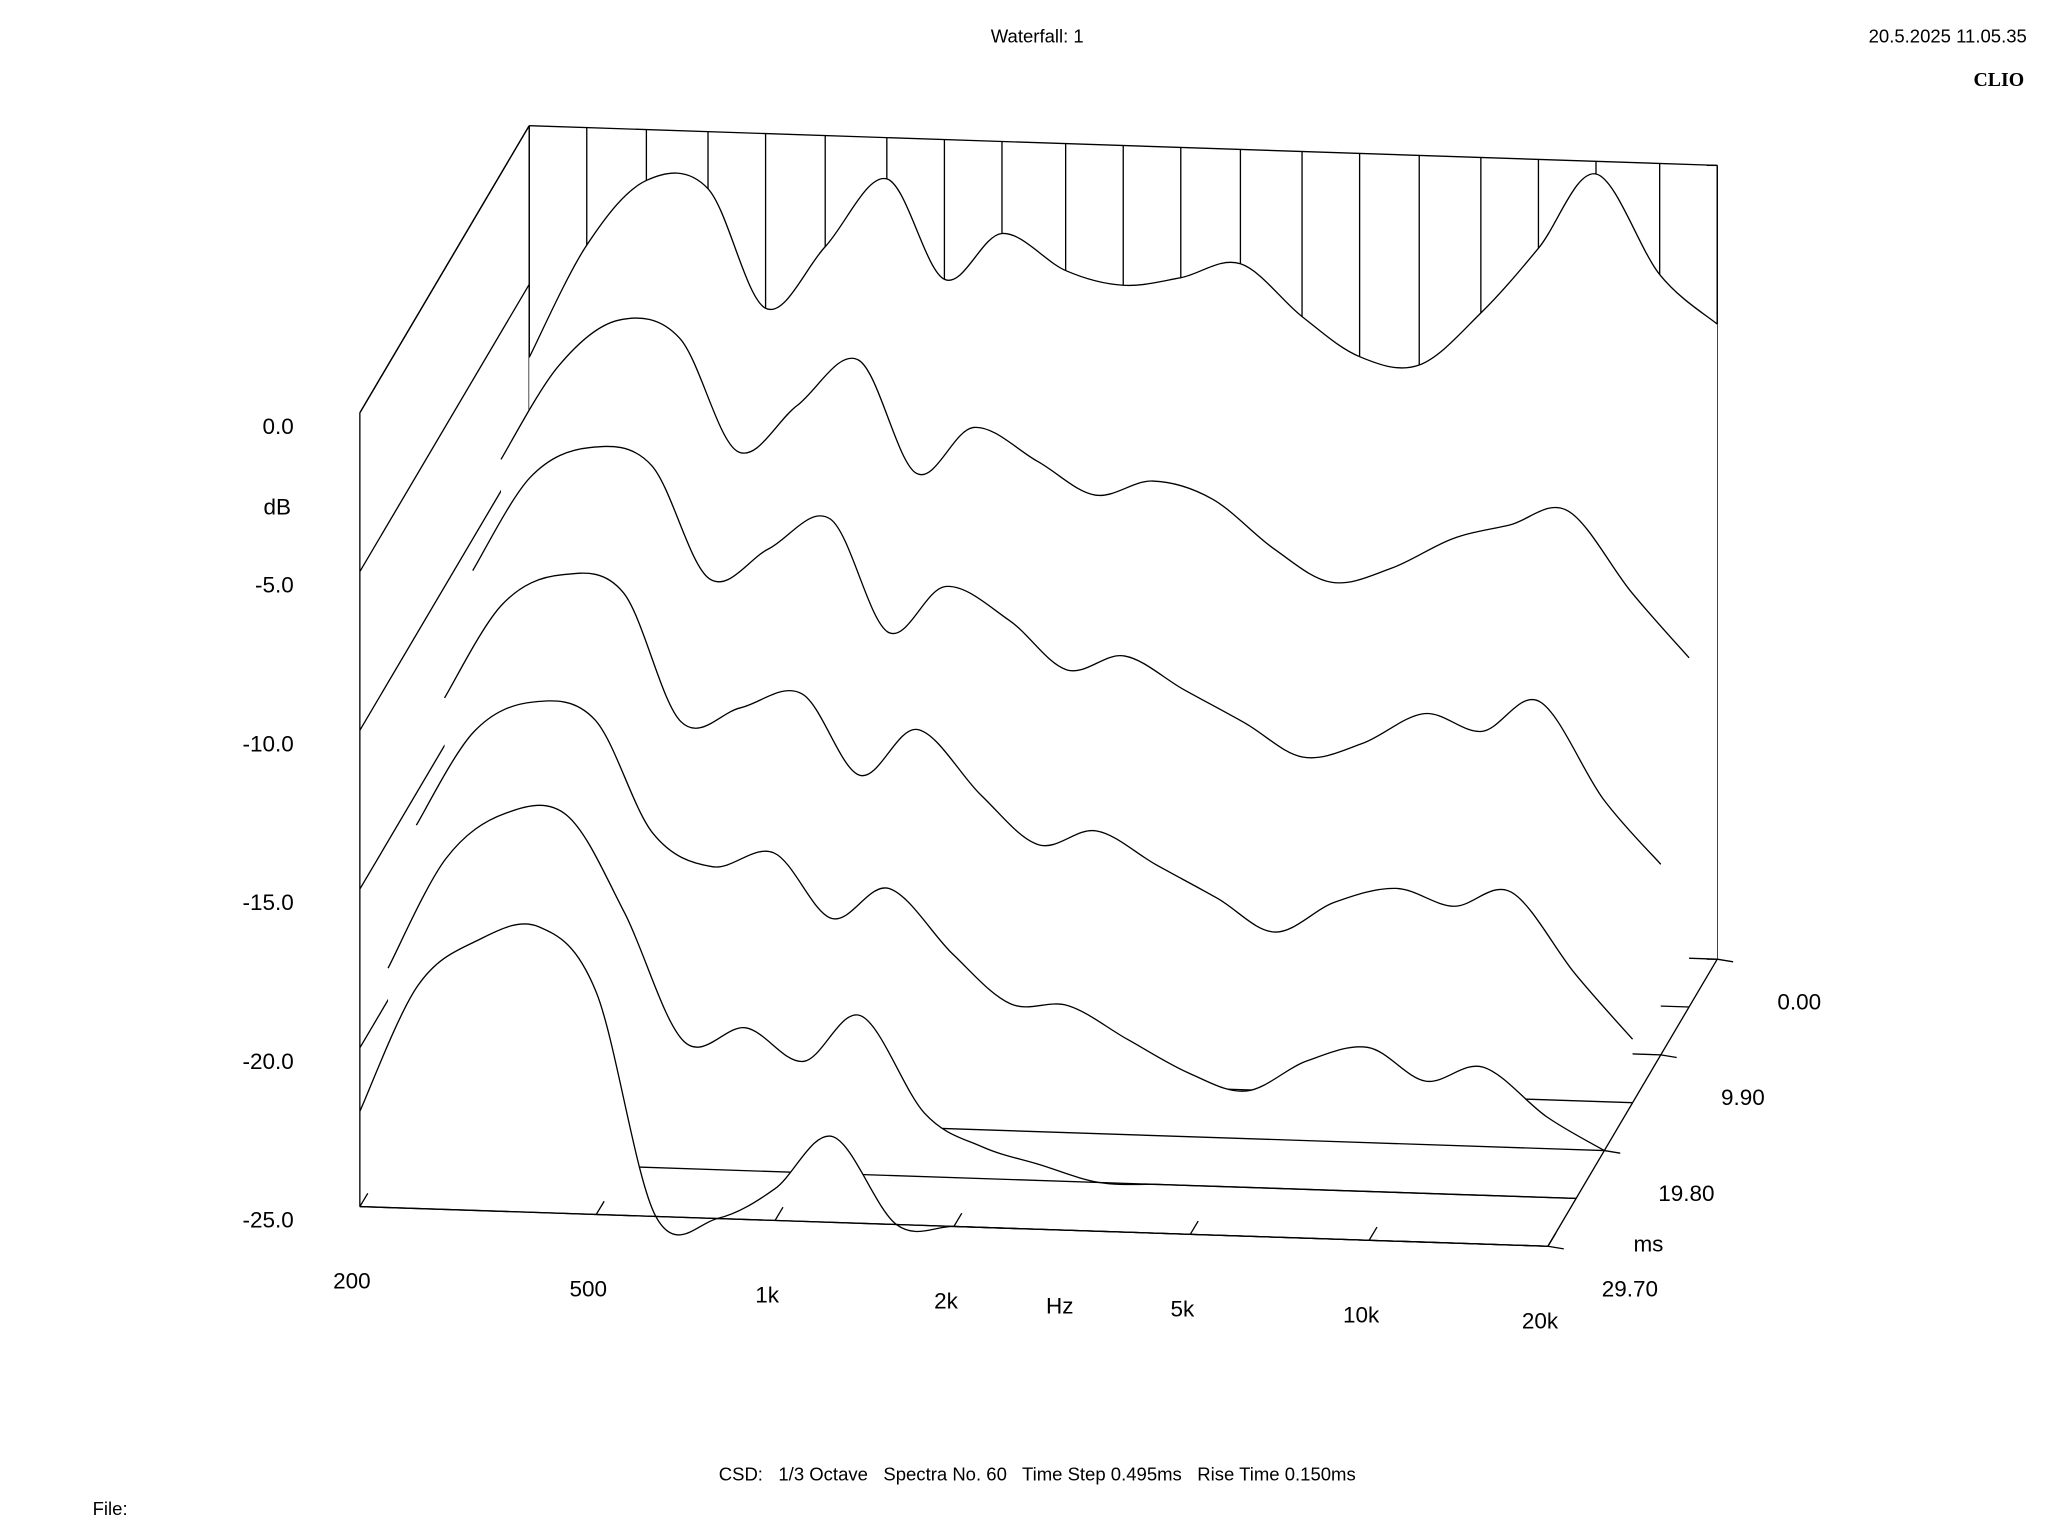  I want to click on y-tick-label: -25.0, so click(267, 1220).